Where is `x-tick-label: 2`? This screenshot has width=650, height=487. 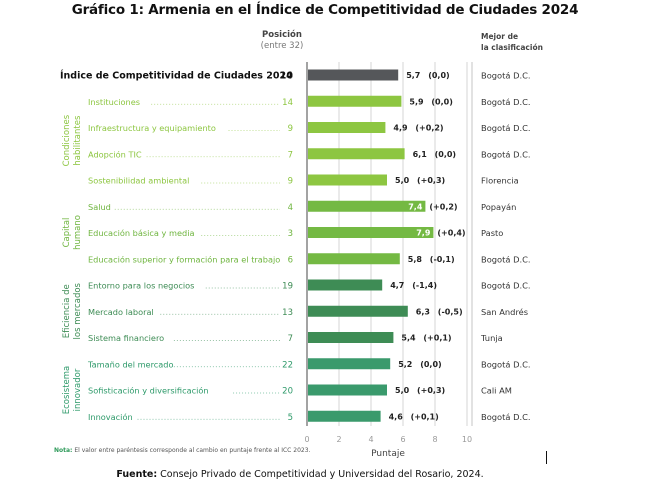 x-tick-label: 2 is located at coordinates (338, 439).